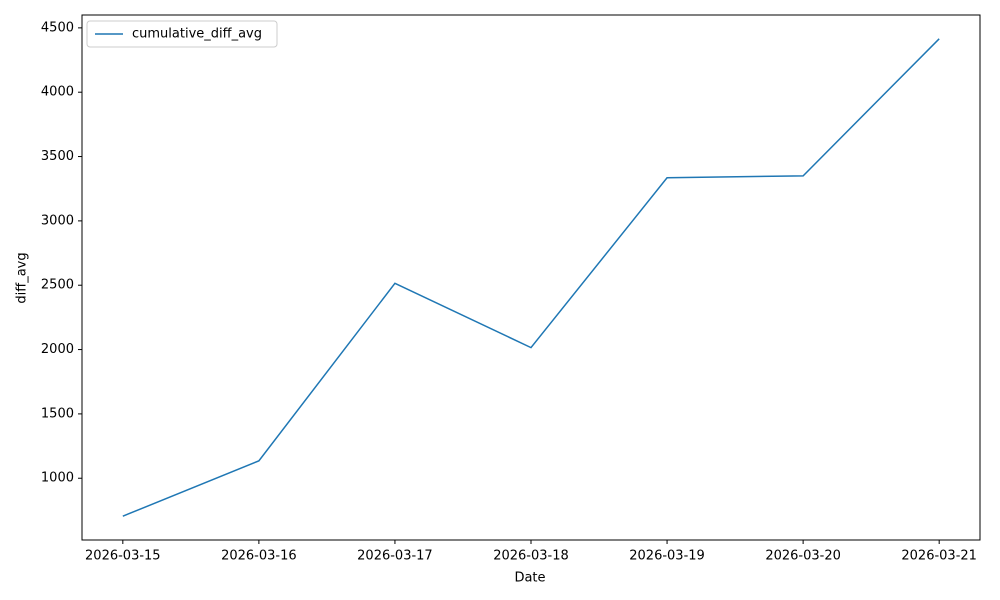  Describe the element at coordinates (939, 556) in the screenshot. I see `x-tick-label: 2026-03-21` at that location.